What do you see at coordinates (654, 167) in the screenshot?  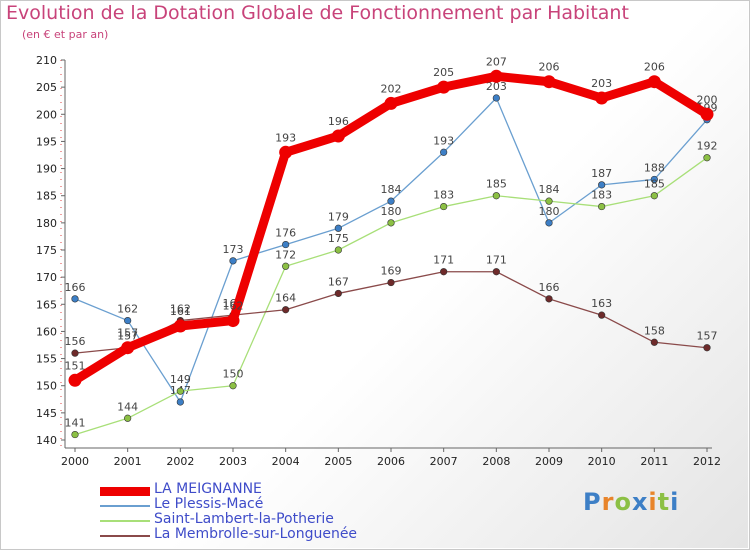 I see `data-label: 188` at bounding box center [654, 167].